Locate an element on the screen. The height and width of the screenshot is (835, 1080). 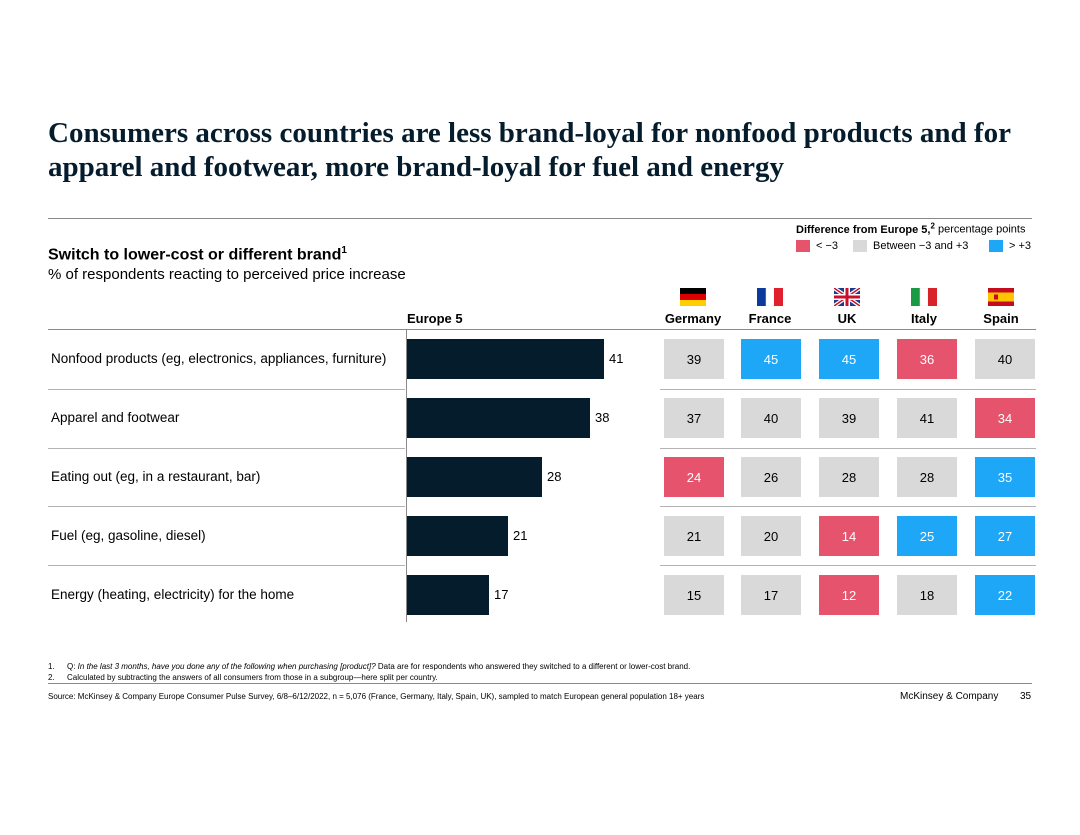
page-number: 35 is located at coordinates (1026, 696).